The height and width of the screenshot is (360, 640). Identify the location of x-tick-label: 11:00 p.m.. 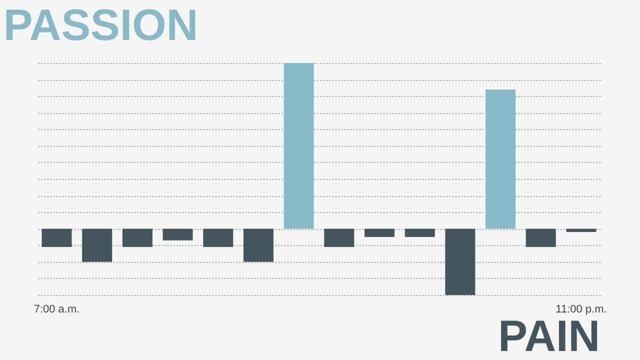
(581, 310).